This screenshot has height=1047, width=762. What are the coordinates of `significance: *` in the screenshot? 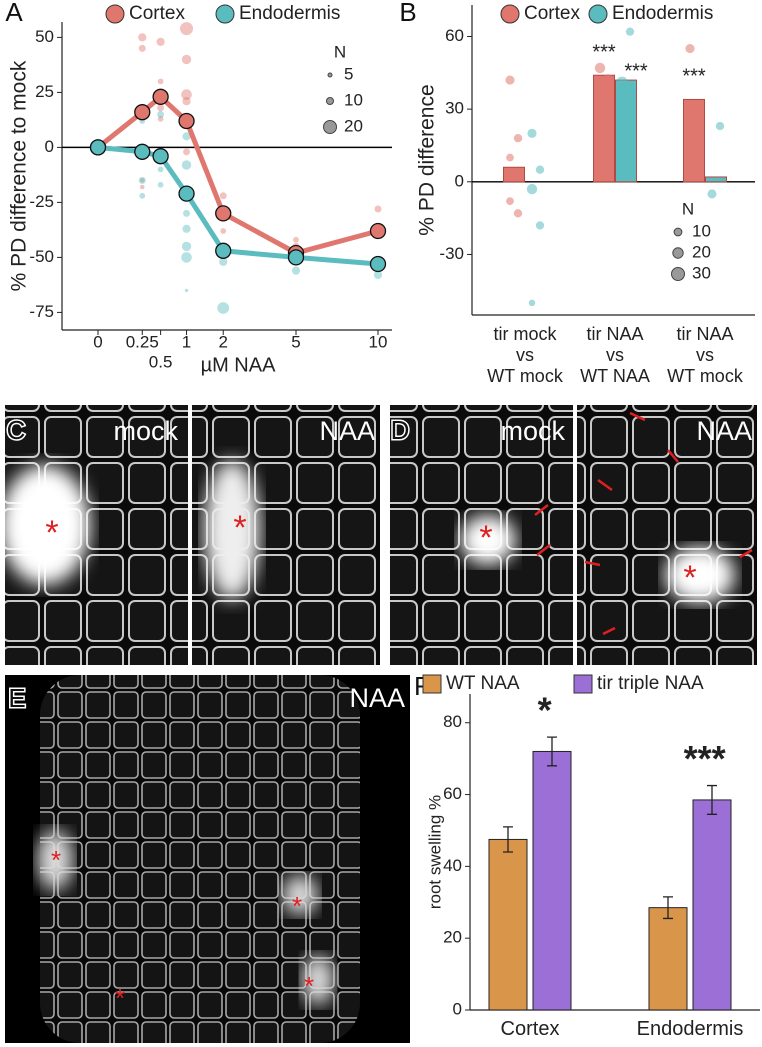 It's located at (545, 710).